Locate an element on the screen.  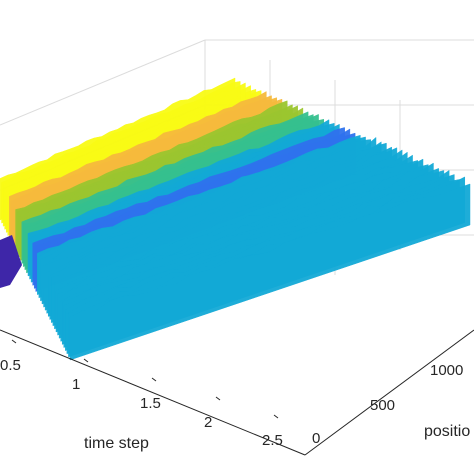
grid-line is located at coordinates (103, 82).